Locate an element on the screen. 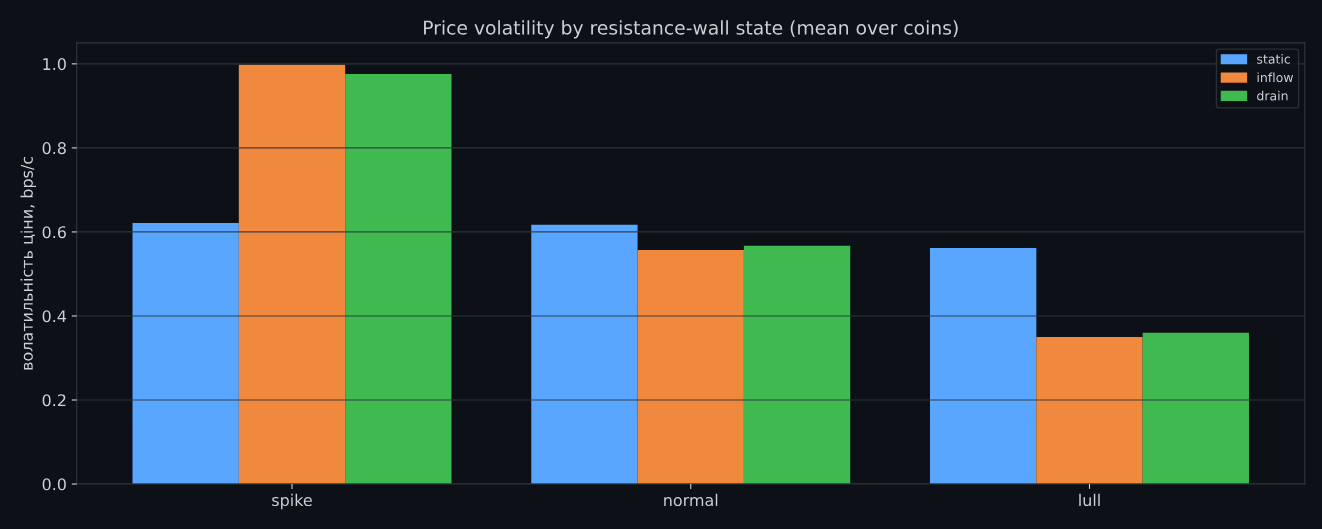 The width and height of the screenshot is (1322, 529). y-tick-label: 0.6 is located at coordinates (54, 232).